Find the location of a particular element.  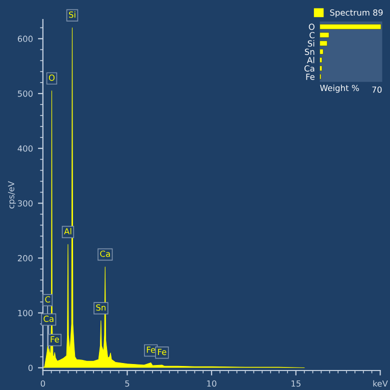

y-tick-label: 100 is located at coordinates (25, 313).